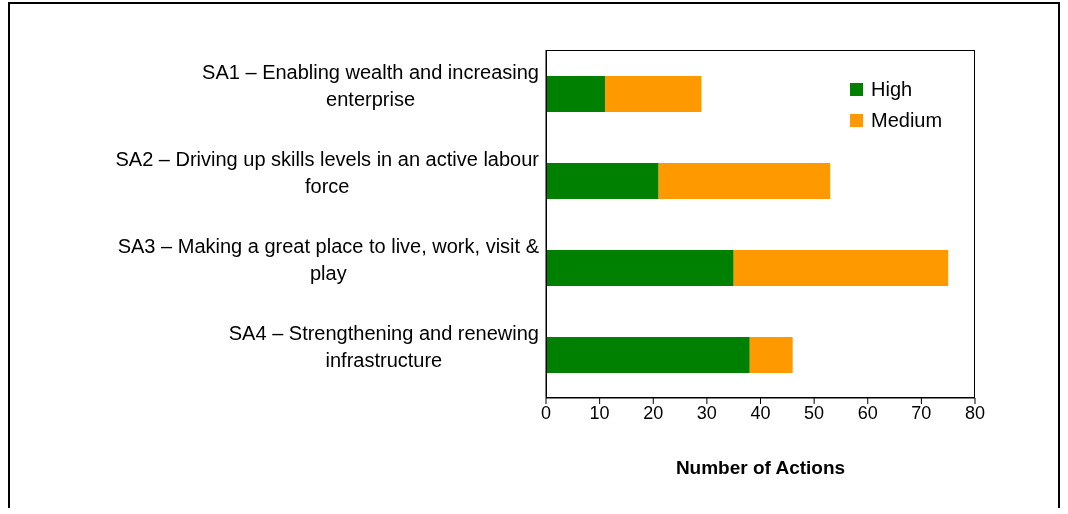  What do you see at coordinates (383, 346) in the screenshot?
I see `y-tick-label: SA4 – Strengthening and renewing infrastructure` at bounding box center [383, 346].